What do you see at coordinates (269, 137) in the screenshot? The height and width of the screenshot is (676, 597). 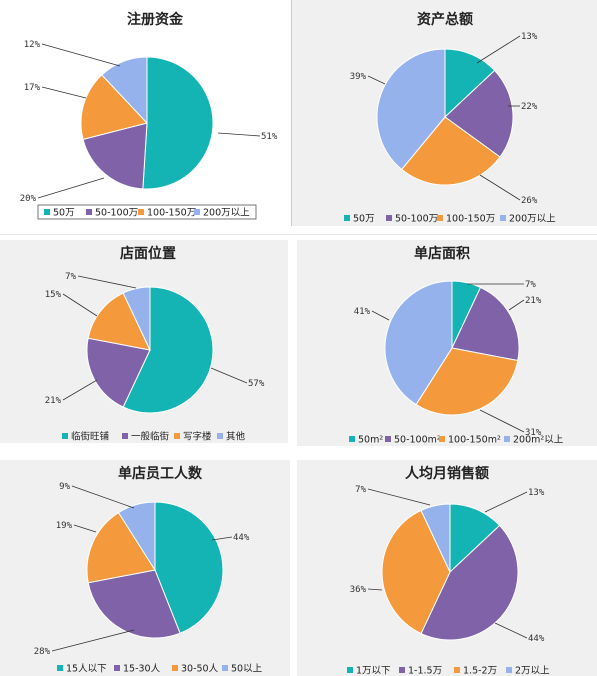 I see `data-label: 51%` at bounding box center [269, 137].